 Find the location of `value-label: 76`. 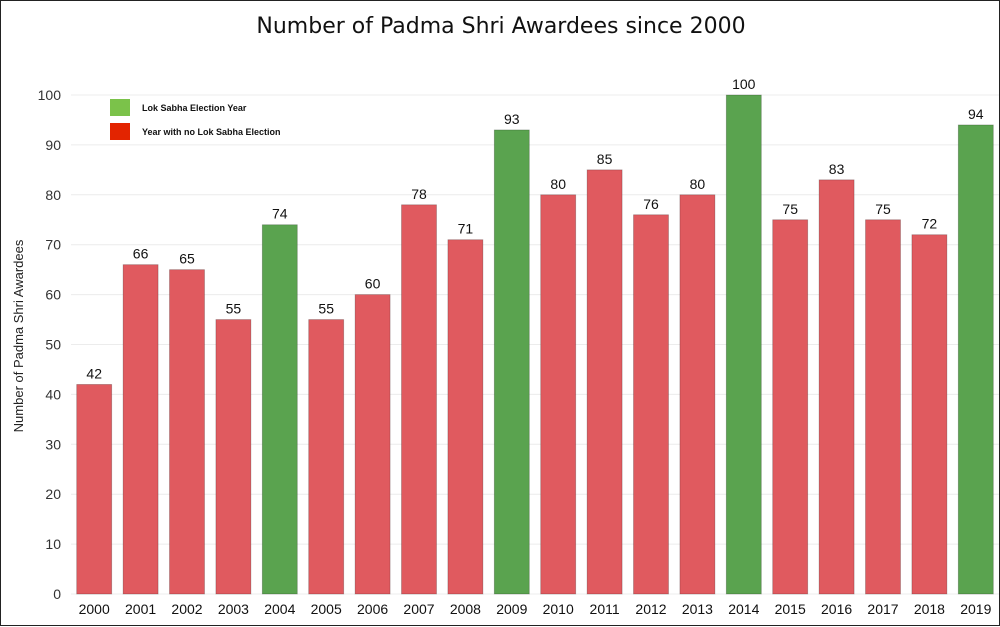

value-label: 76 is located at coordinates (651, 204).